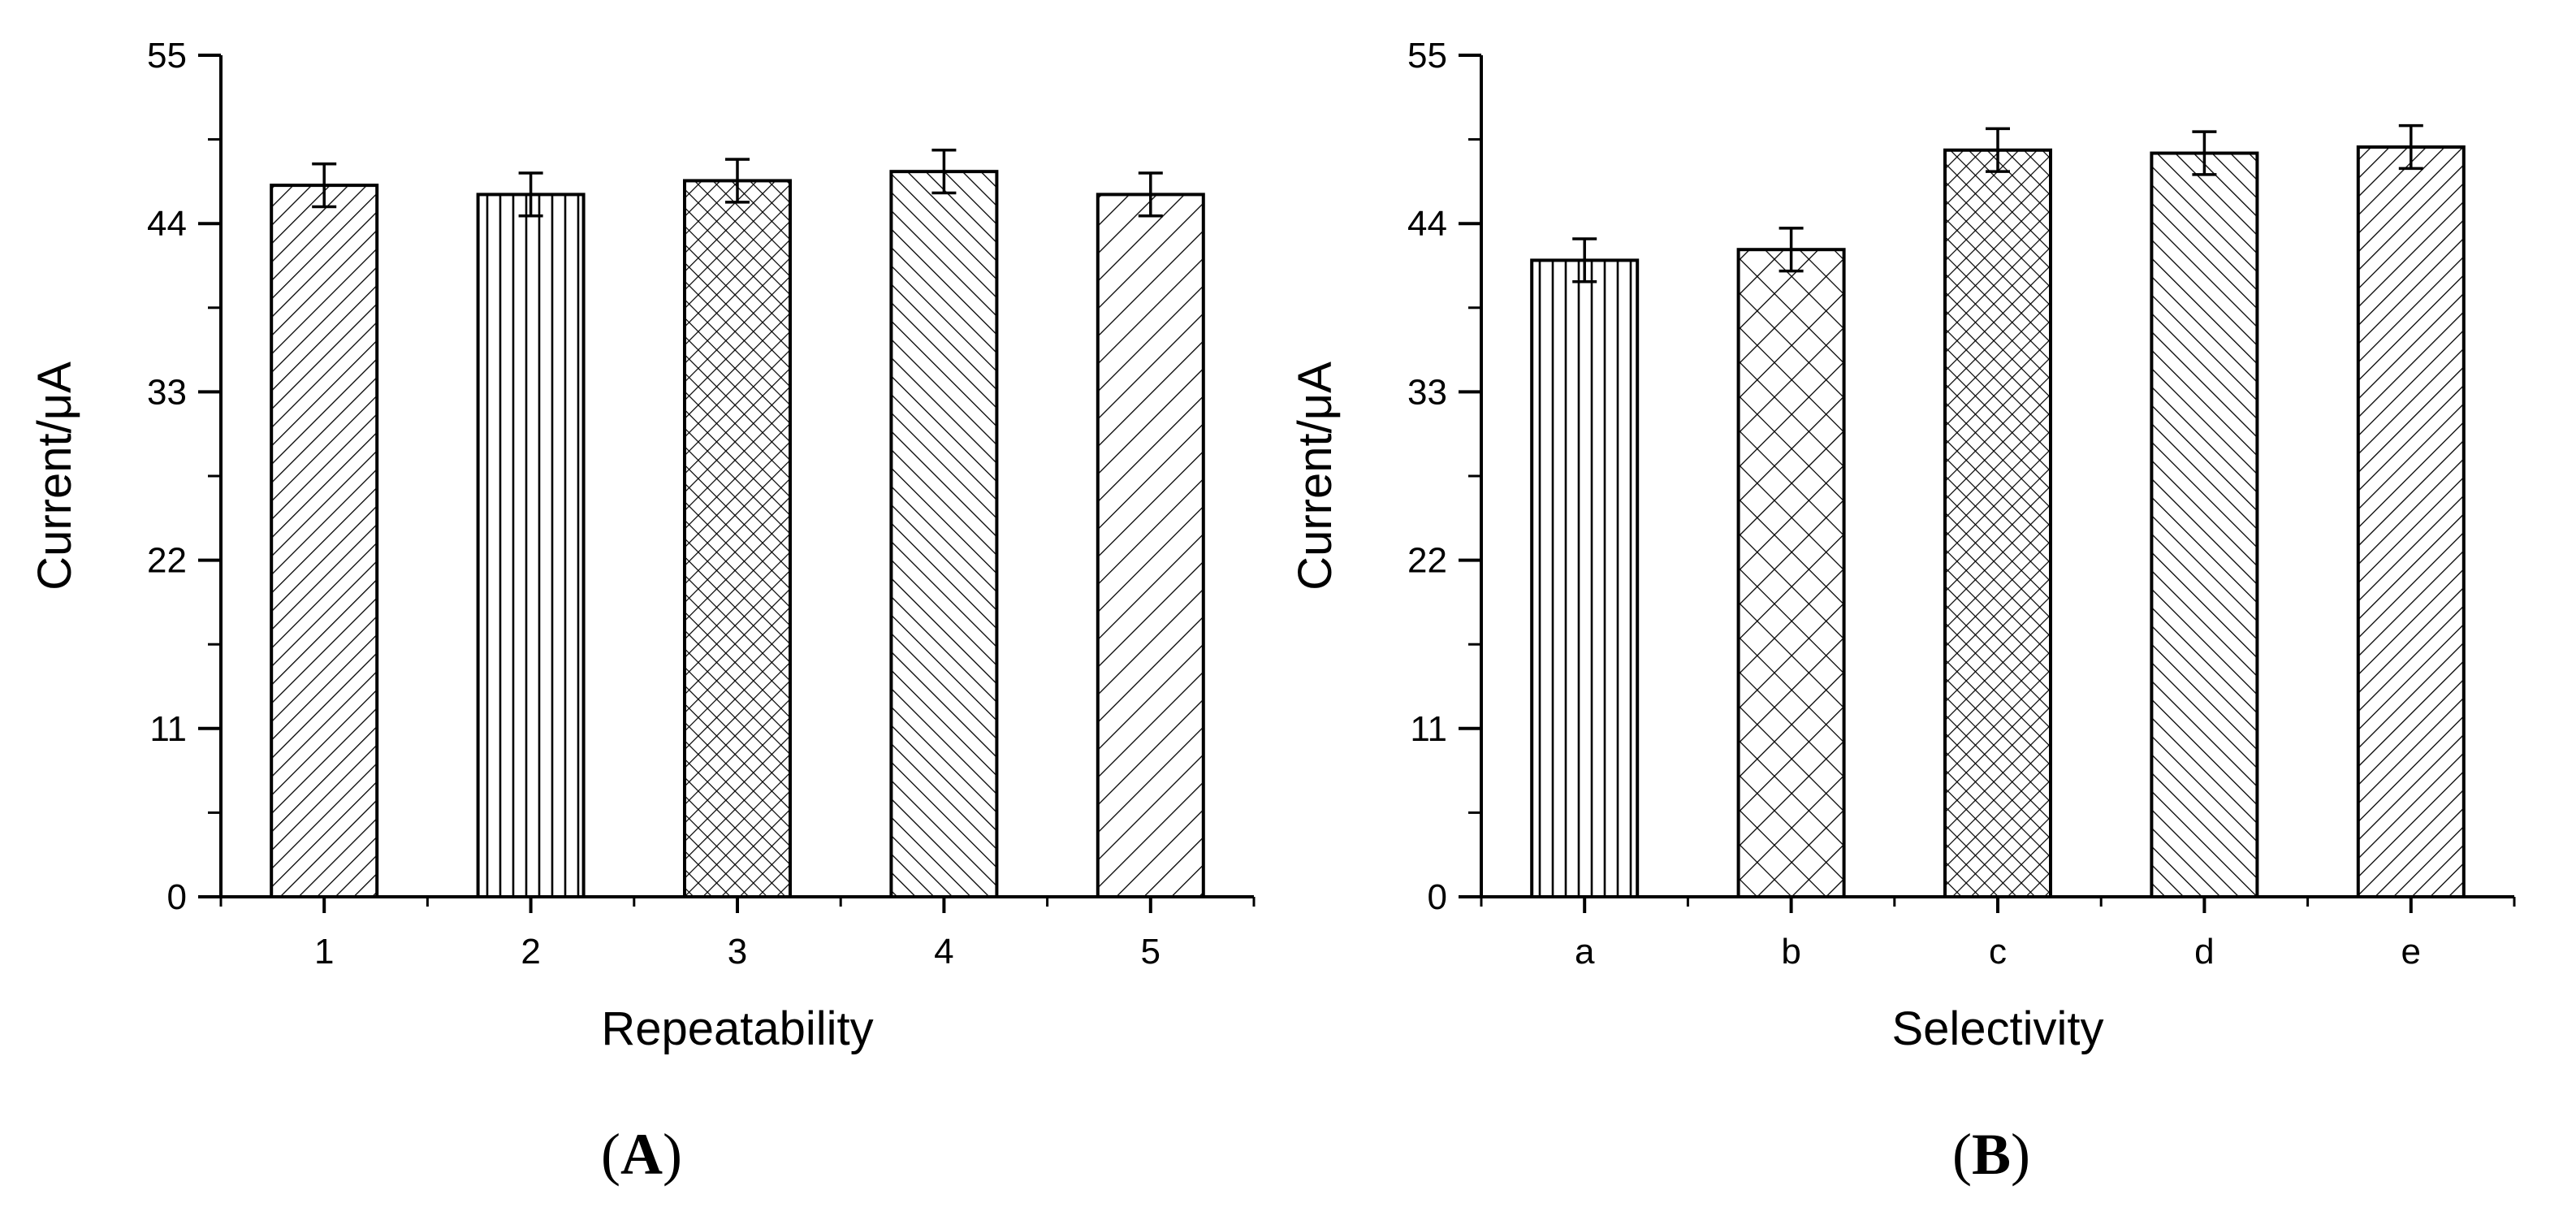 This screenshot has height=1212, width=2576. I want to click on error-bar-e, so click(2411, 147).